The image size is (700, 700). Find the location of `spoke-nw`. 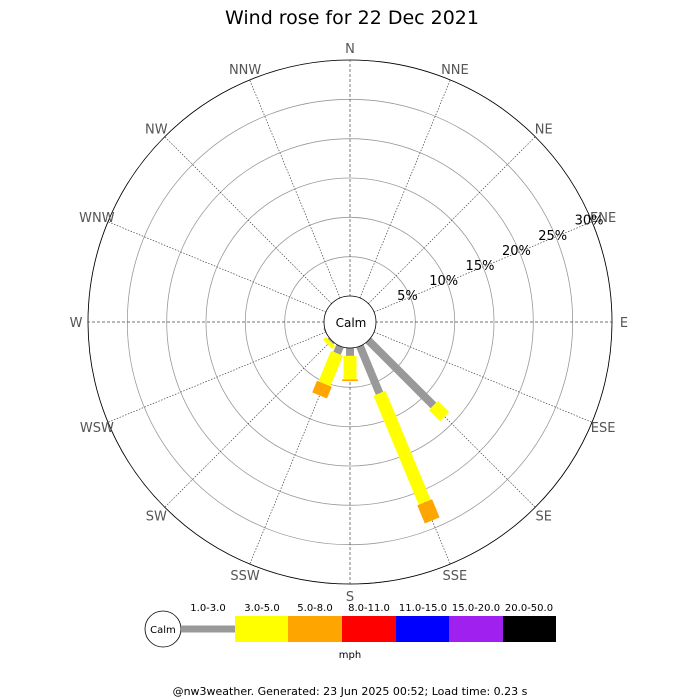

spoke-nw is located at coordinates (248, 220).